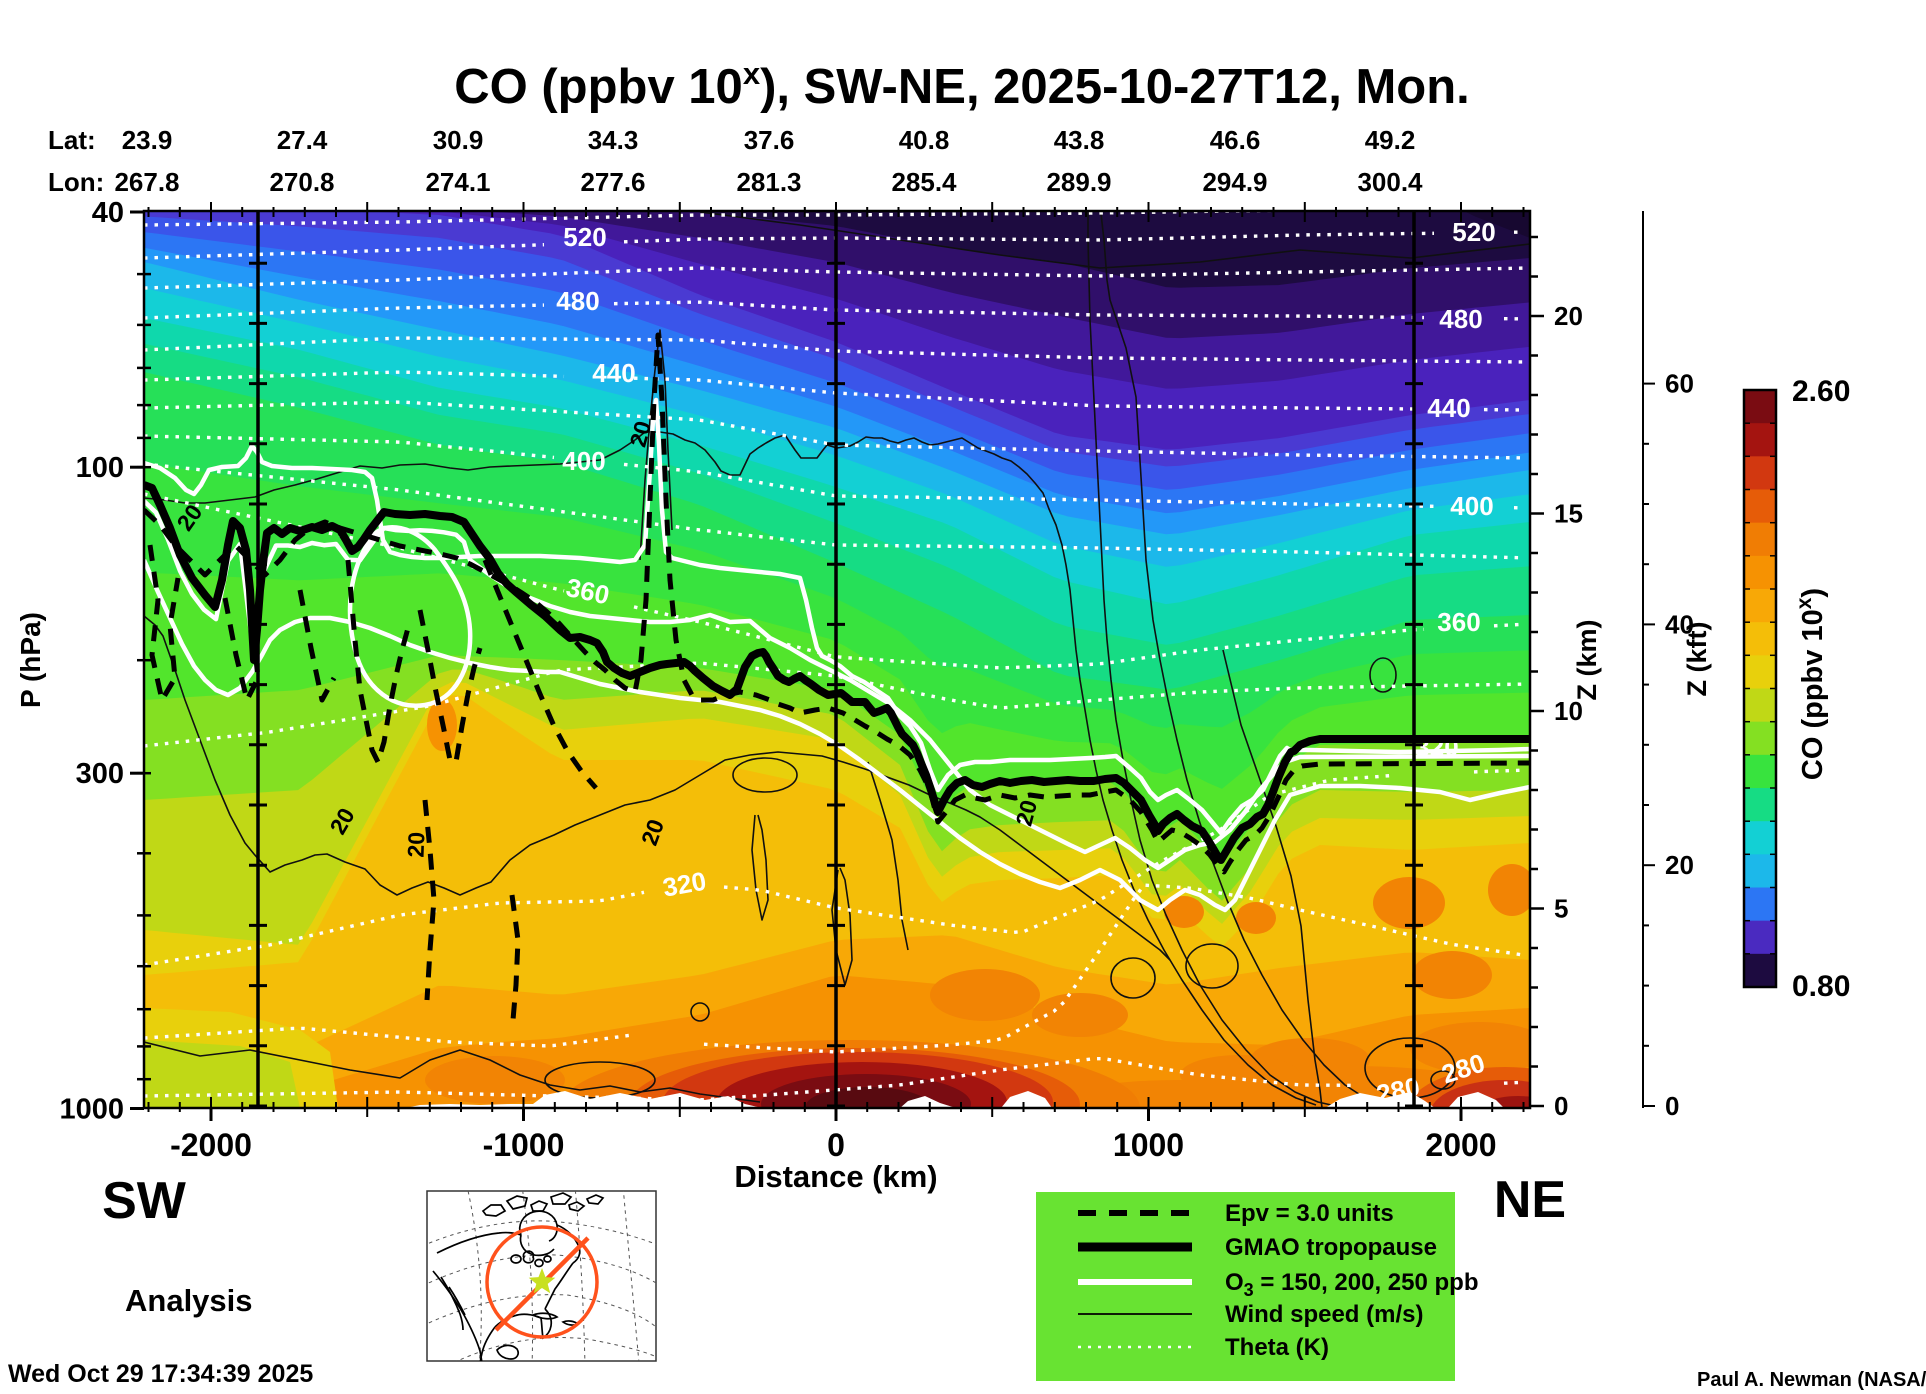  Describe the element at coordinates (1821, 986) in the screenshot. I see `svg-text: 0.80` at that location.